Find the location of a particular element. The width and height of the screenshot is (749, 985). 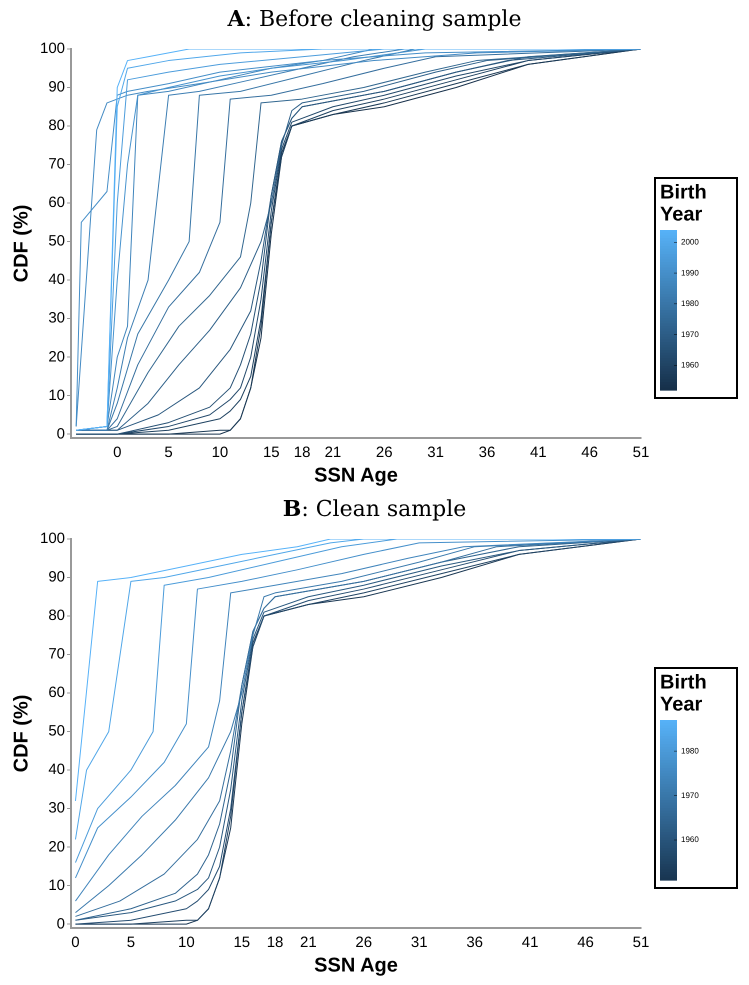

chart-title: B: Clean sample is located at coordinates (375, 509).